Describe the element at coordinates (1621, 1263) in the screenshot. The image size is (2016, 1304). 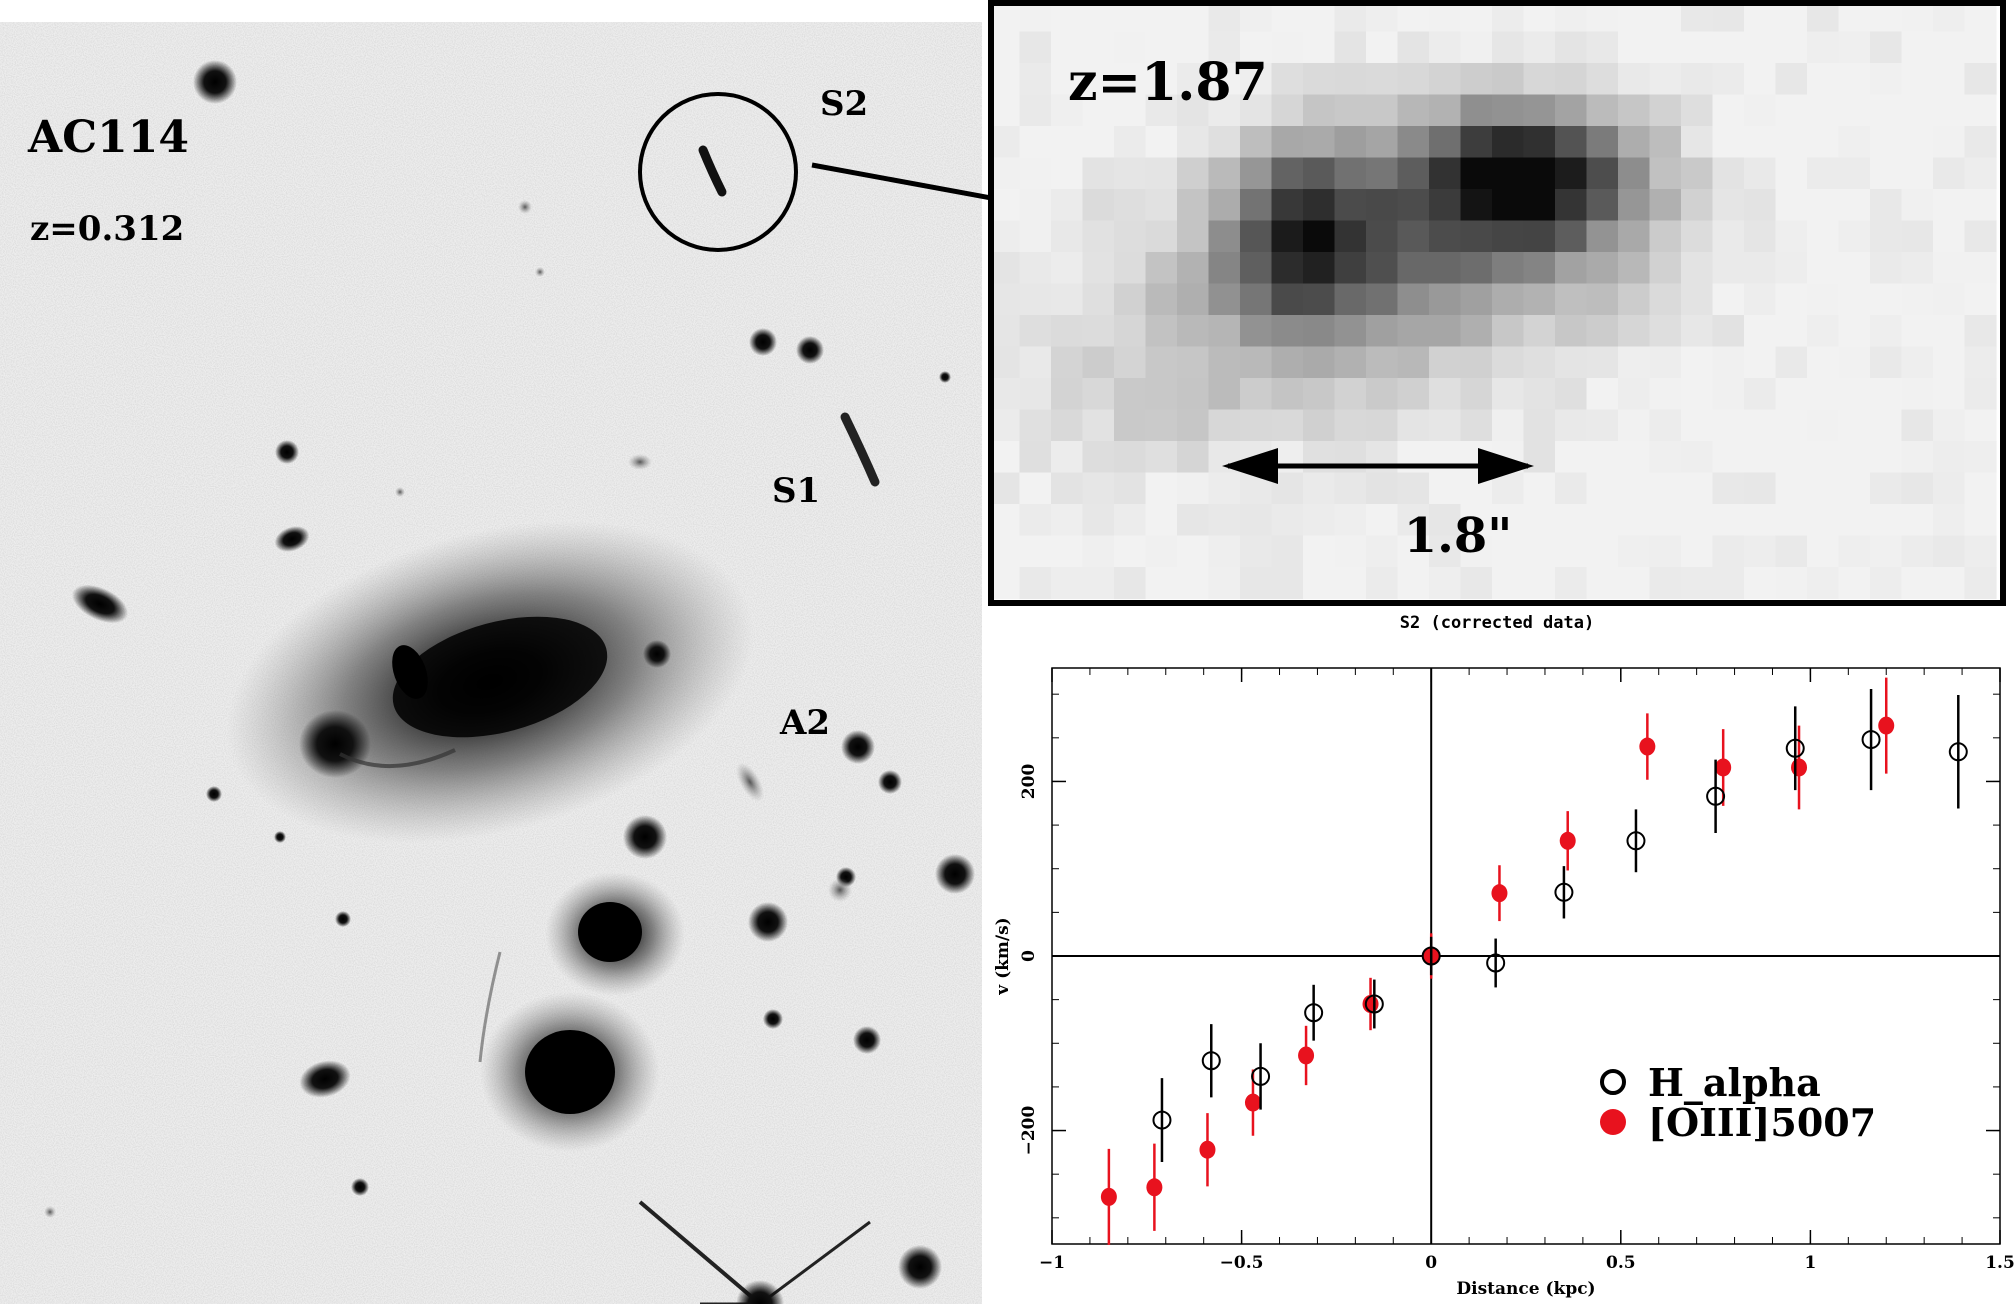
I see `x-tick-label: 0.5` at that location.